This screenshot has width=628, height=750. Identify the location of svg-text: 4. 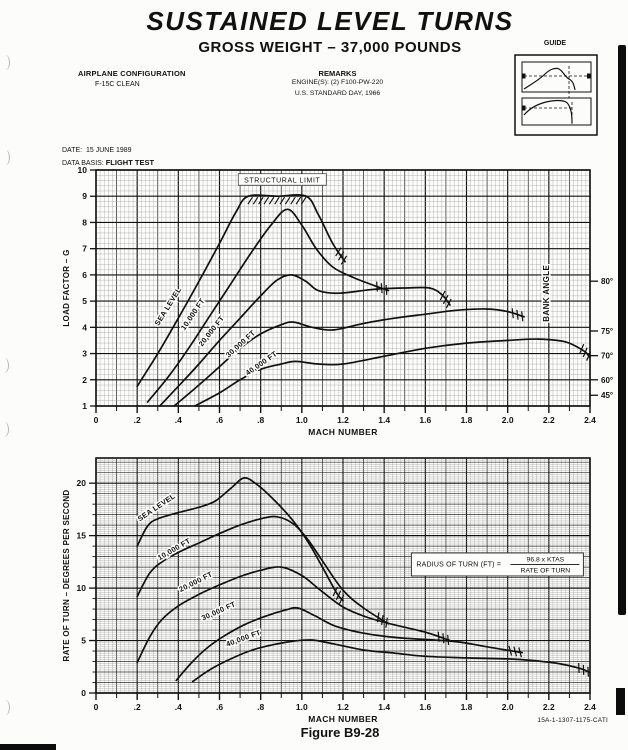
(84, 327).